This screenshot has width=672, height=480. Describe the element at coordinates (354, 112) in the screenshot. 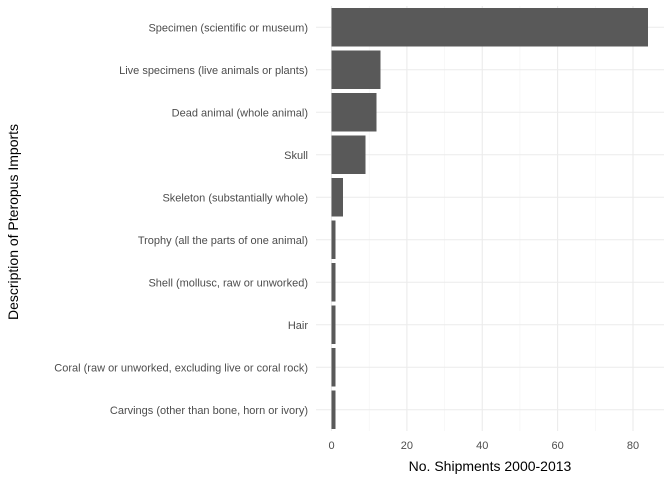

I see `bar-dead-animal-whole-animal` at that location.